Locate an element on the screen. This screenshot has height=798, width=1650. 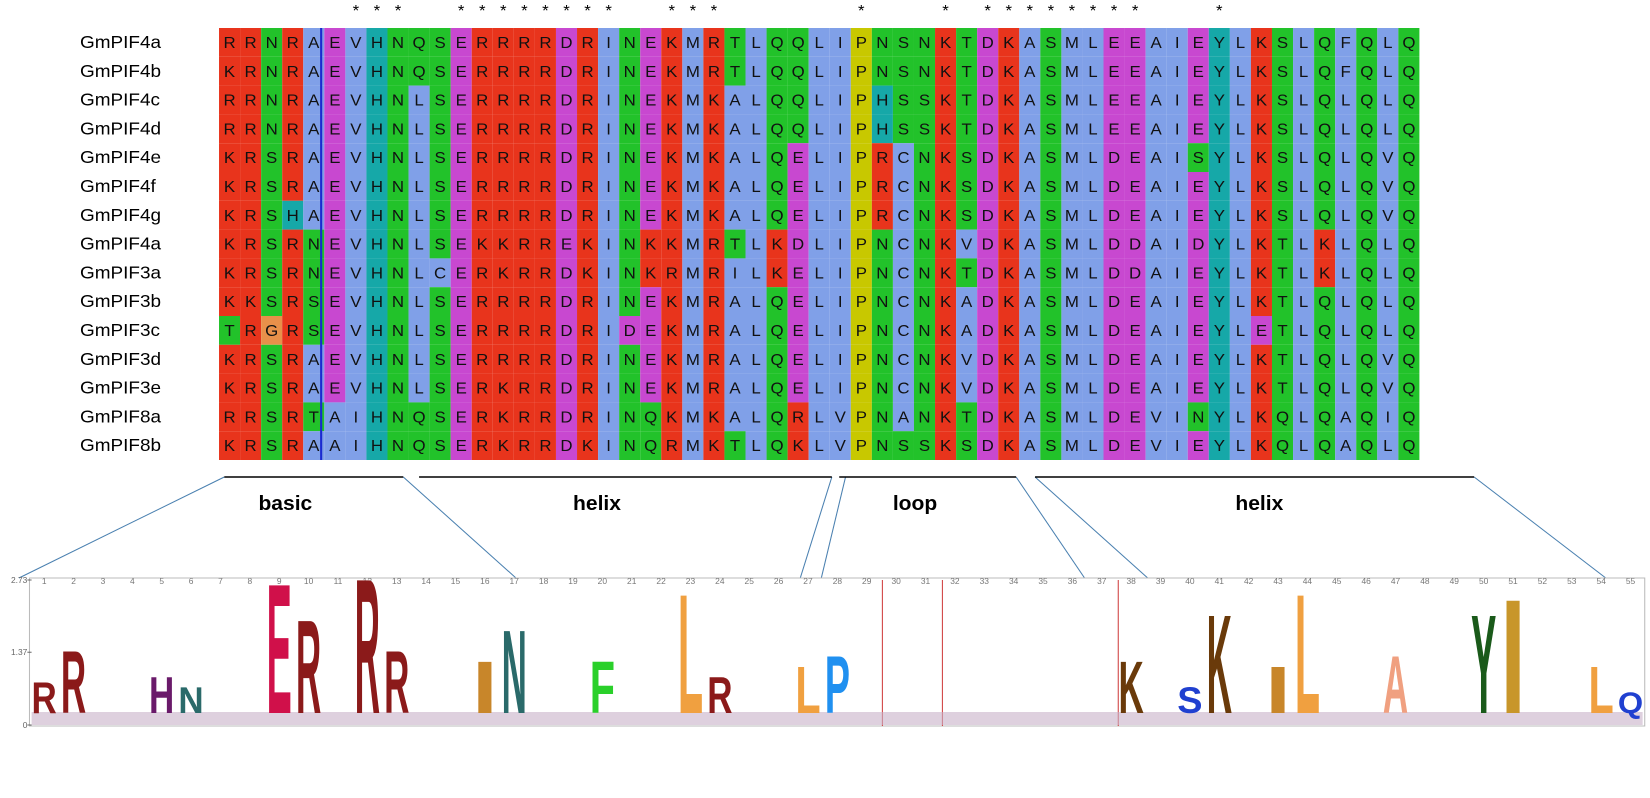
y-tick-label: 1.37 is located at coordinates (19, 652).